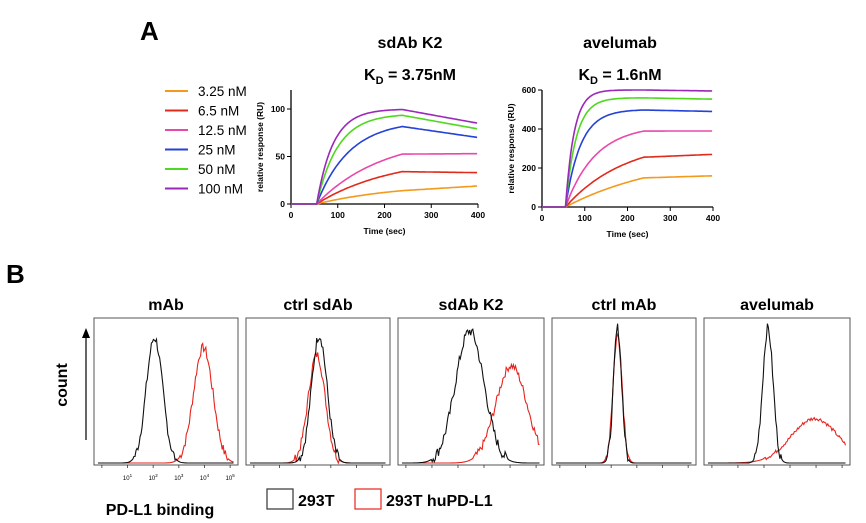  Describe the element at coordinates (179, 477) in the screenshot. I see `decade-label: 103` at that location.